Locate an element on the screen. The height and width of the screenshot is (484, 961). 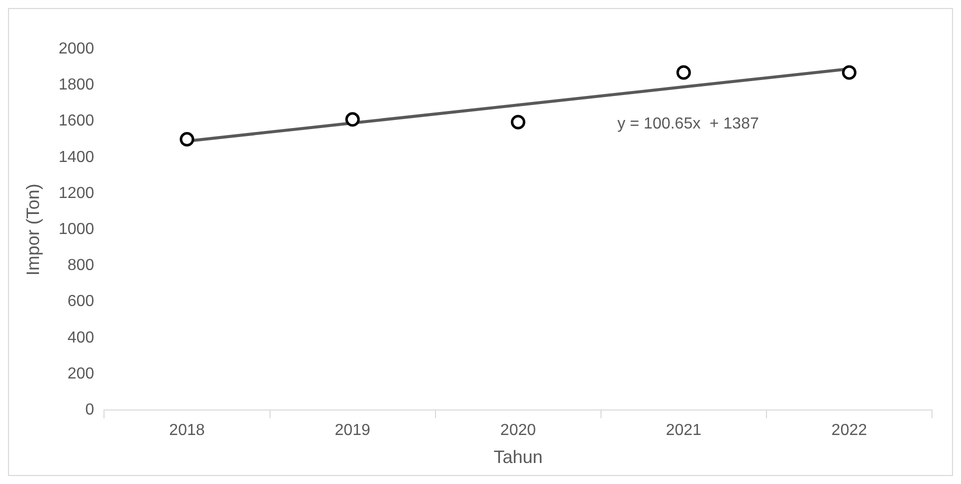
x-tick-label: 2018 is located at coordinates (187, 431).